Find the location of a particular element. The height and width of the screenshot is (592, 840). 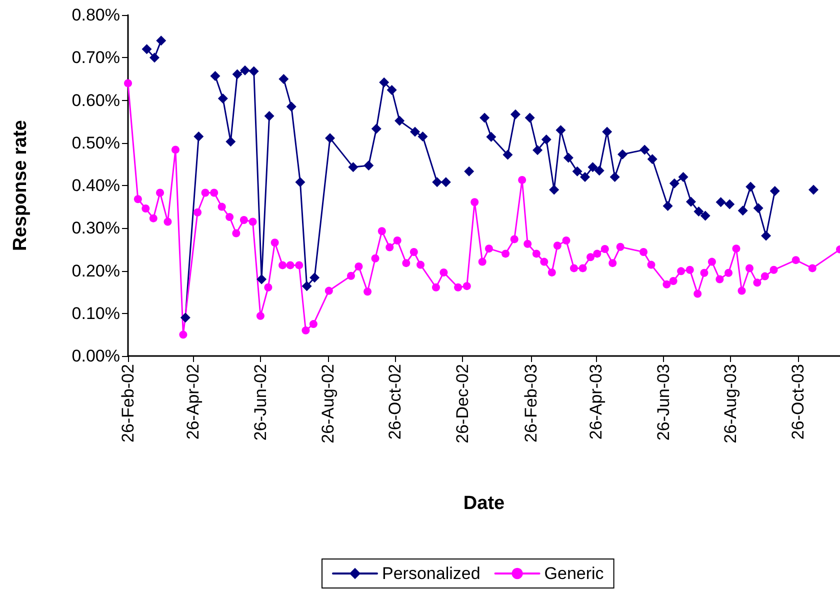

x-tick-label: 26-Apr-02 is located at coordinates (193, 402).